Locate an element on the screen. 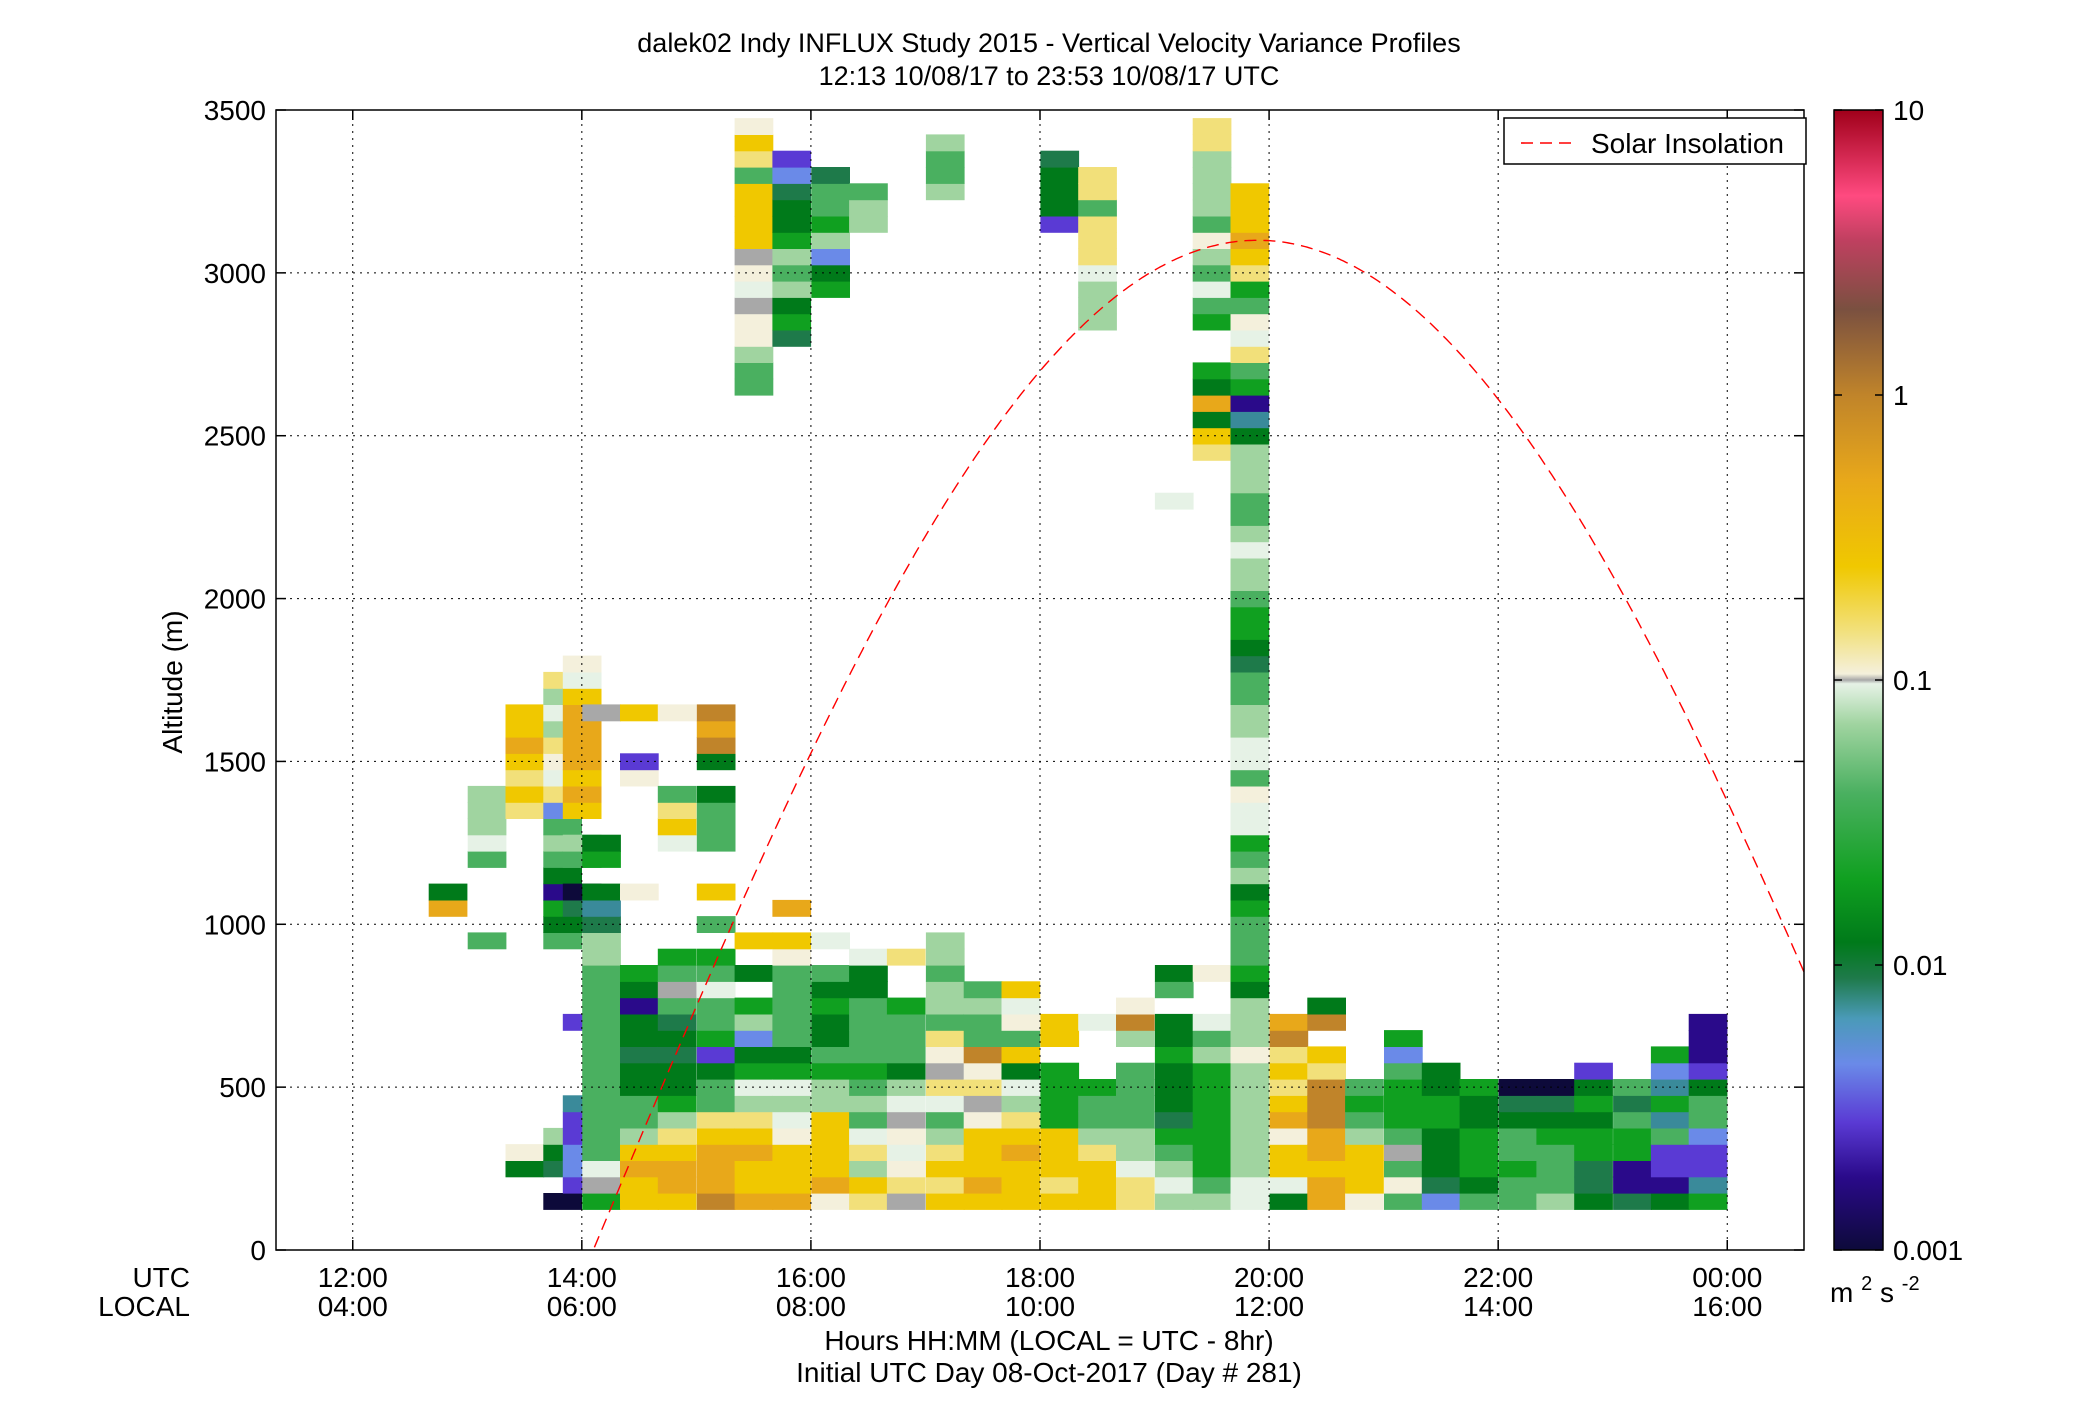  colorbar-unit-s: s is located at coordinates (1887, 1292).